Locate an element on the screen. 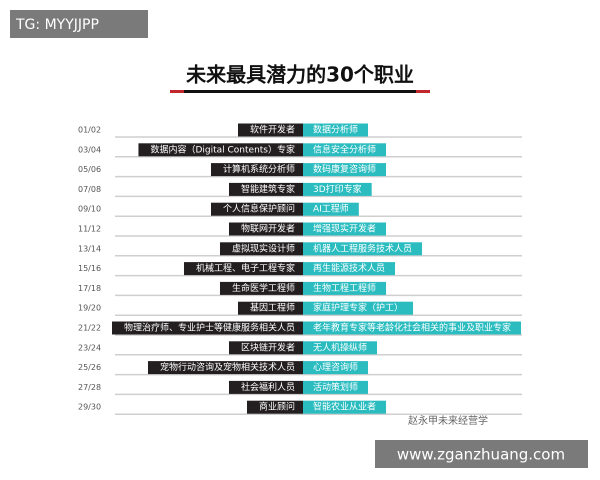 The width and height of the screenshot is (600, 480). row-number: 27/28 is located at coordinates (89, 387).